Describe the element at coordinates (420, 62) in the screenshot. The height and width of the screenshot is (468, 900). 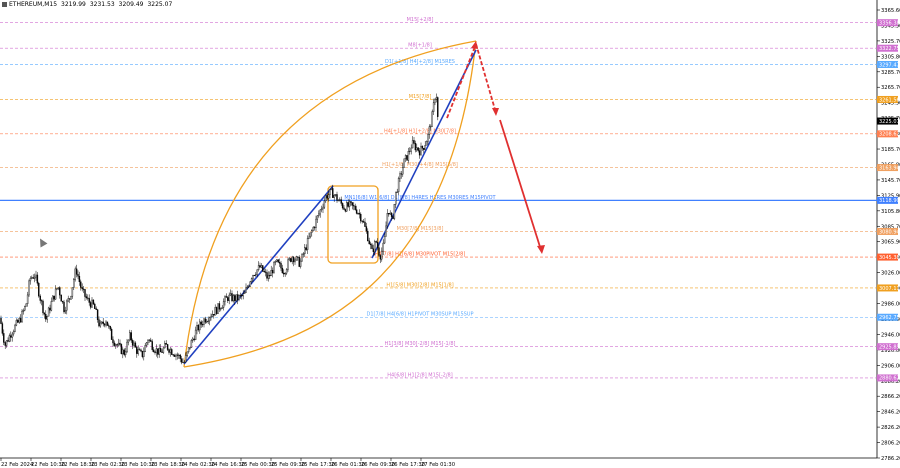
I see `level-label: D1[+1/8] H4[+2/8] M15RES` at that location.